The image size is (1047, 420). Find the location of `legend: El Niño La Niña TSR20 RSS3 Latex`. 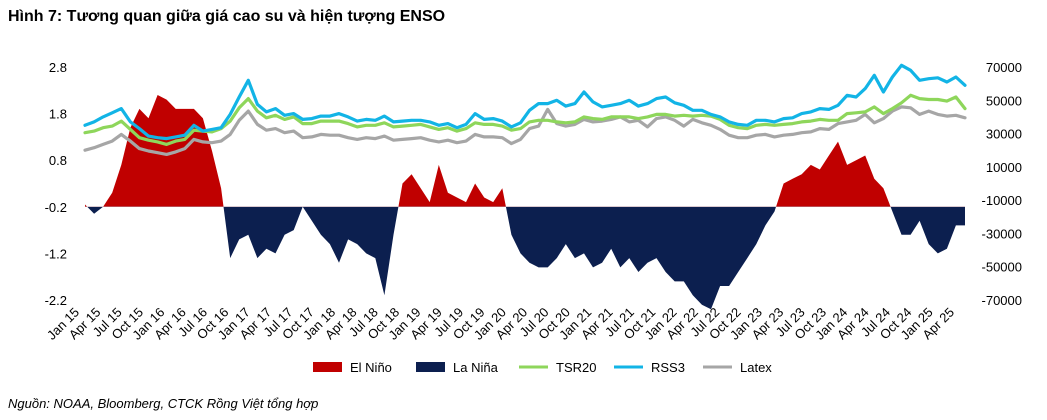

legend: El Niño La Niña TSR20 RSS3 Latex is located at coordinates (542, 367).